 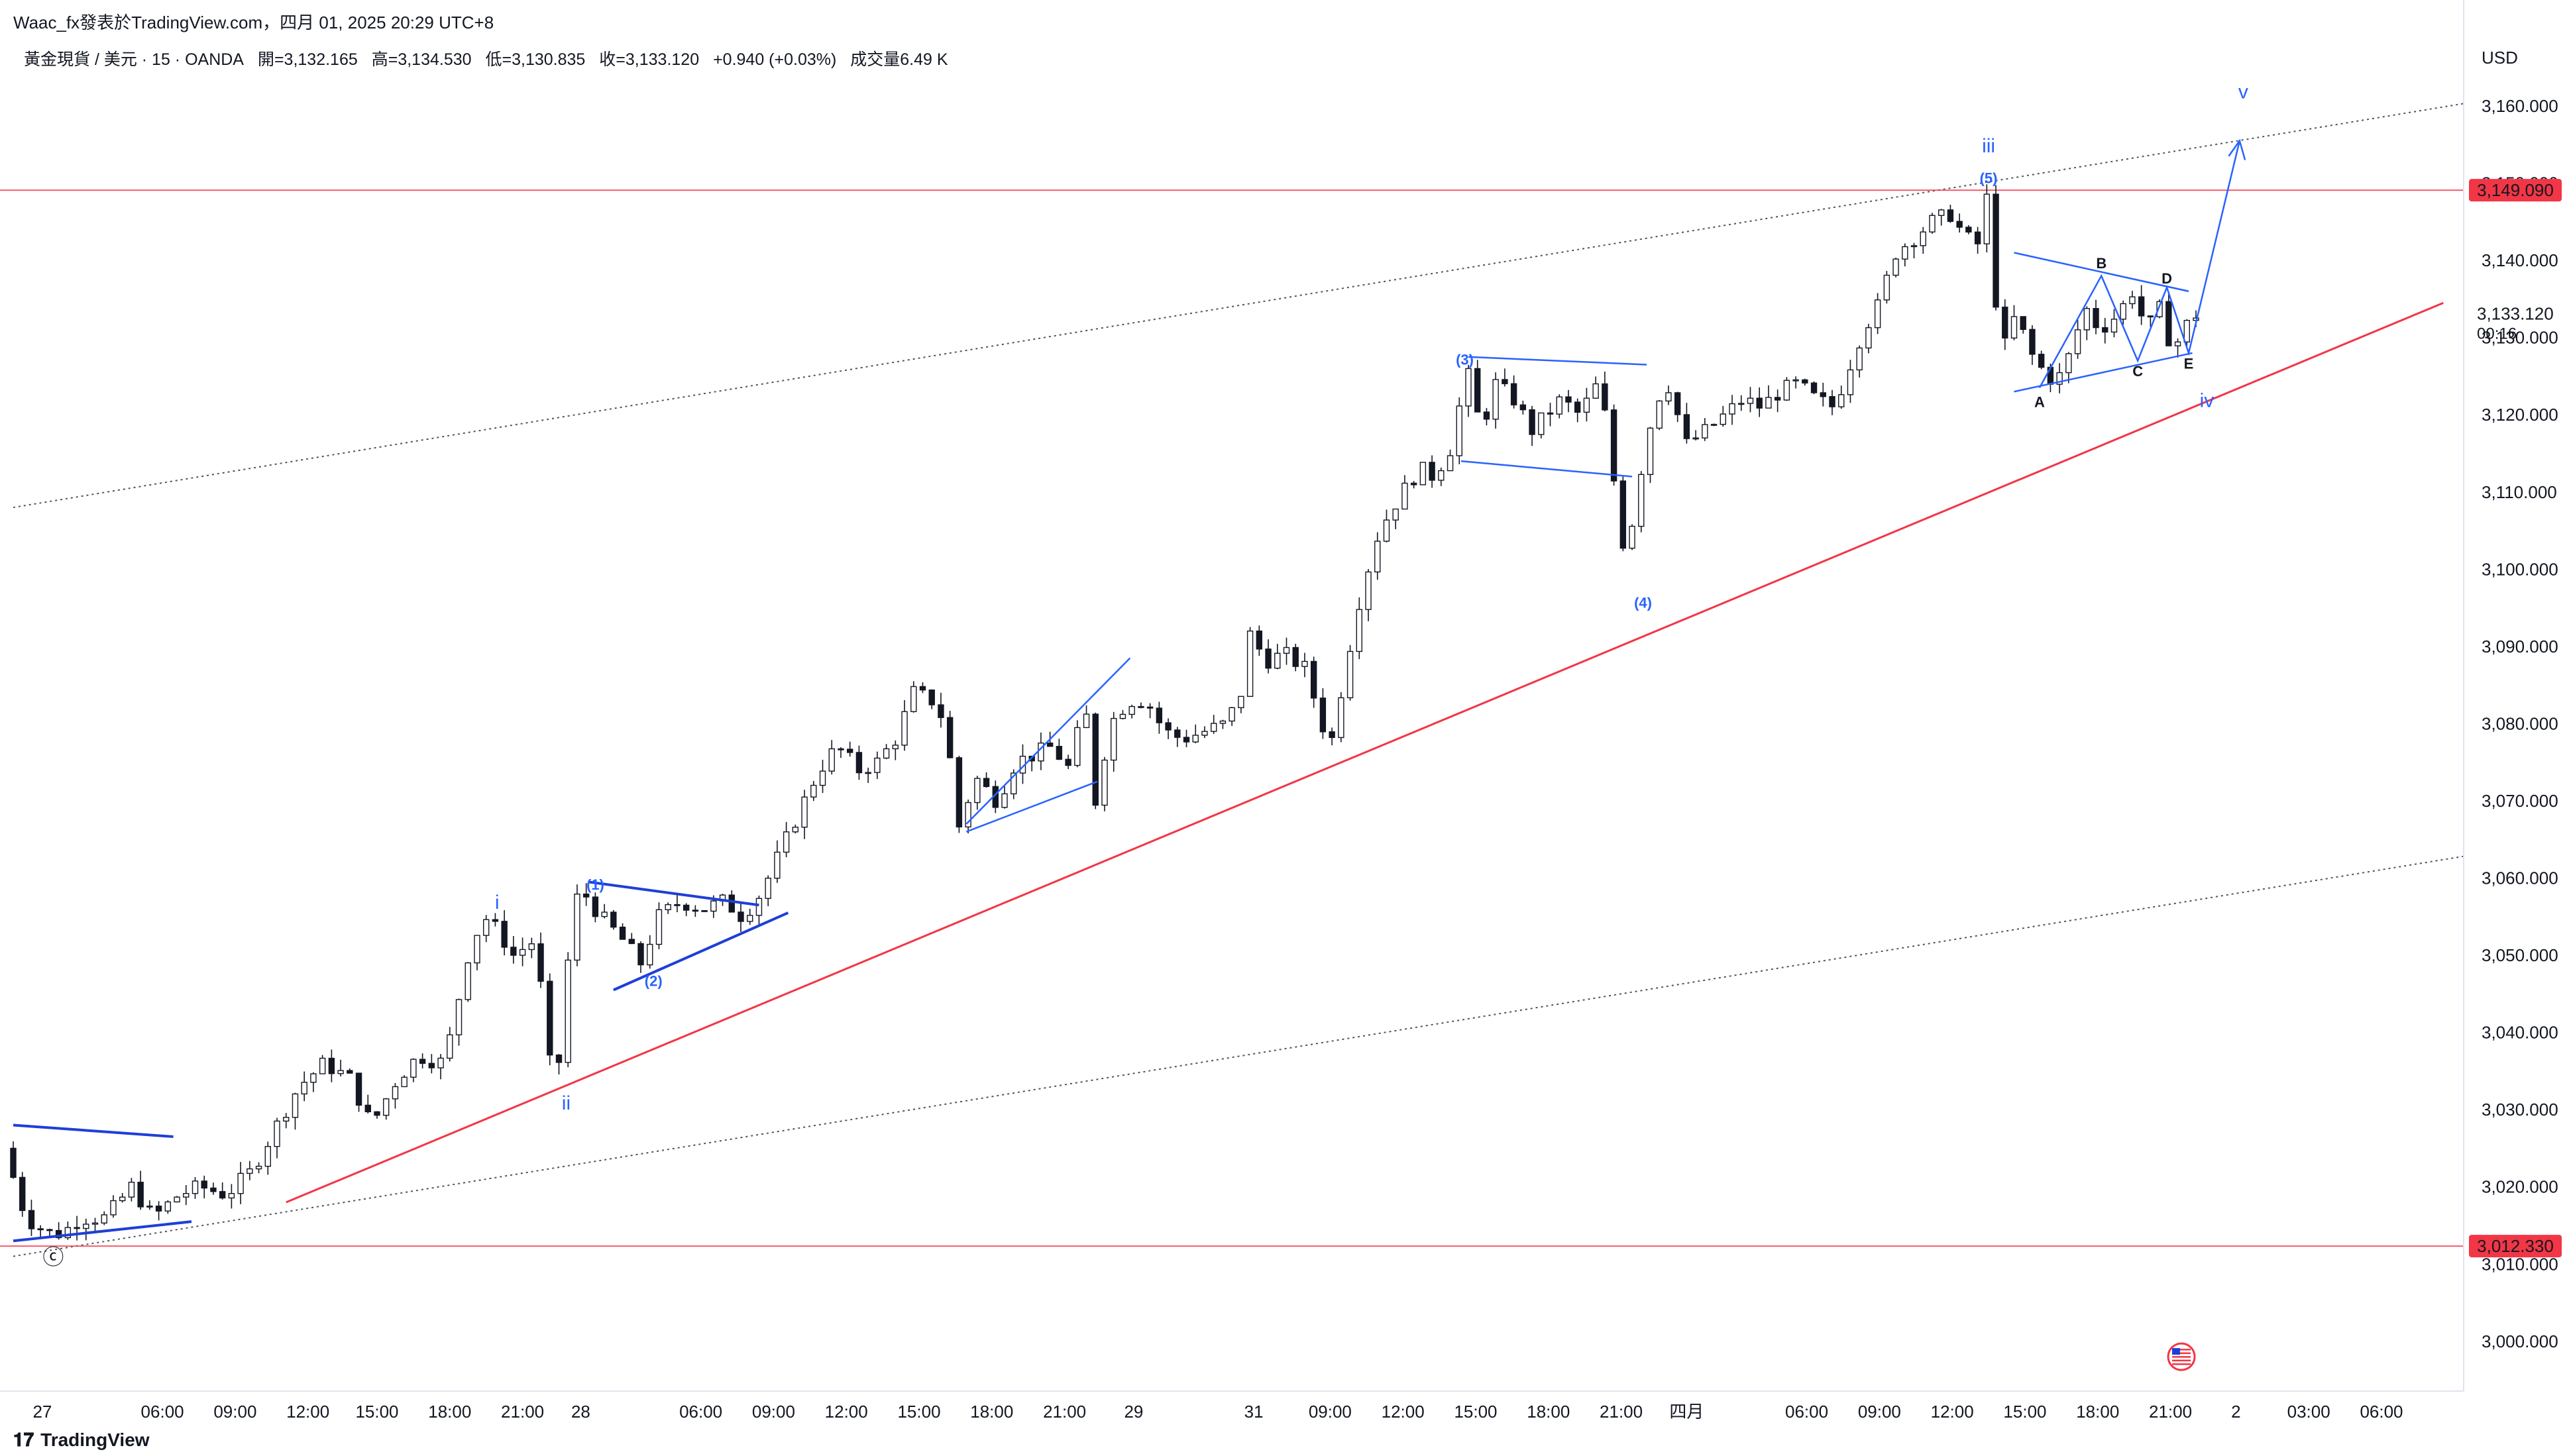 What do you see at coordinates (2520, 1187) in the screenshot?
I see `y-tick-label: 3,020.000` at bounding box center [2520, 1187].